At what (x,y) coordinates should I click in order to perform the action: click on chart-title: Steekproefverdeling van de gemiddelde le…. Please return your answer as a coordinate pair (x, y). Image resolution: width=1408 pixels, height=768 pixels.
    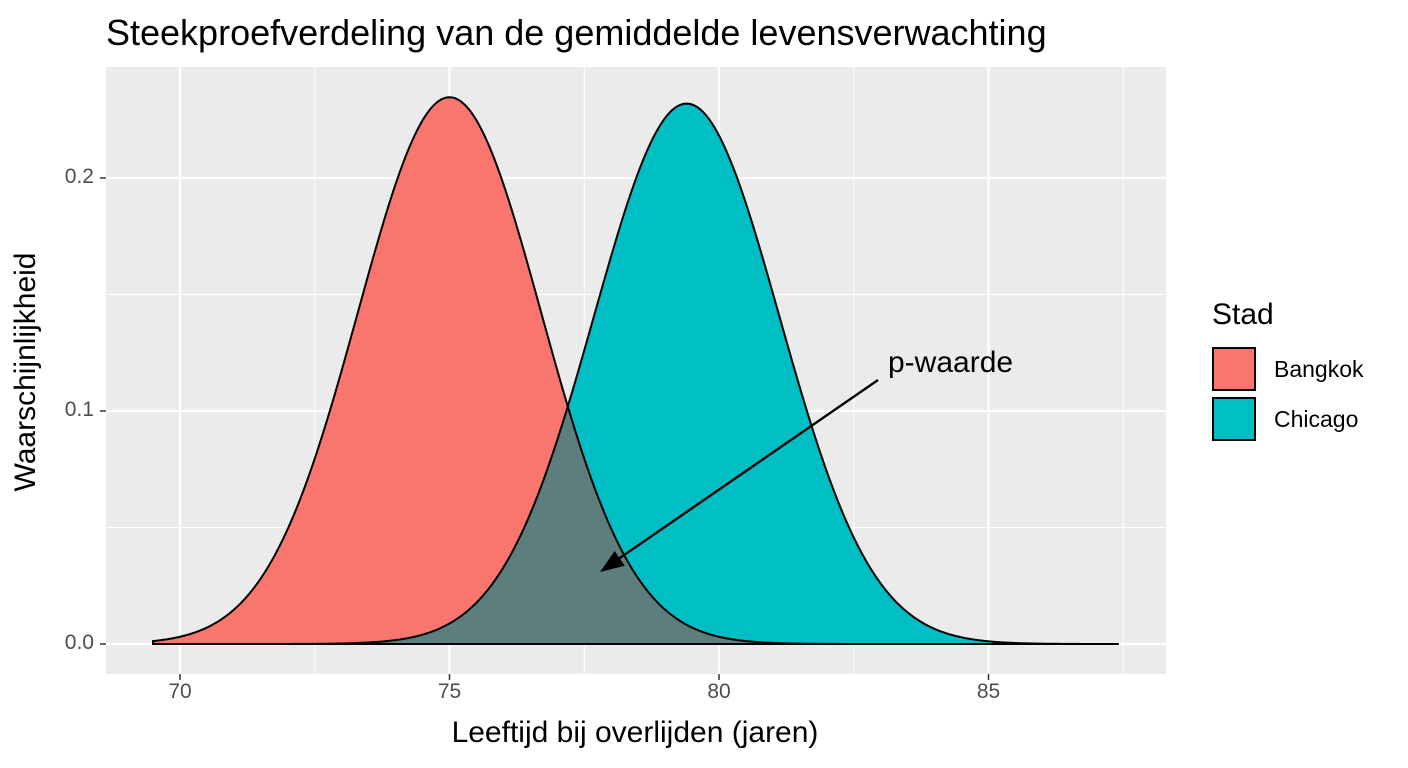
    Looking at the image, I should click on (576, 32).